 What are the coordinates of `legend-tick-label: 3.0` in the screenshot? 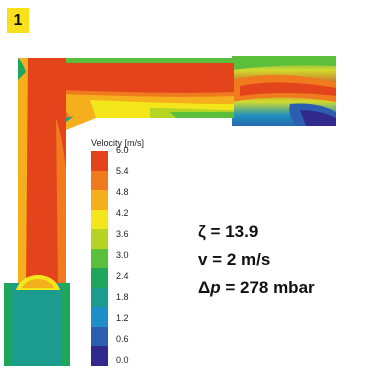 It's located at (122, 255).